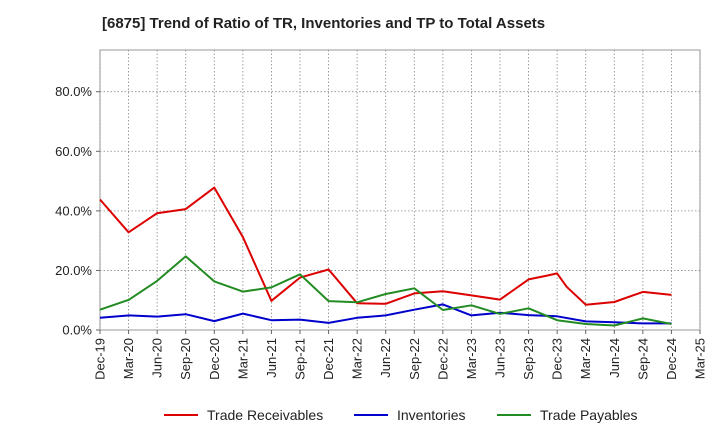  What do you see at coordinates (328, 359) in the screenshot?
I see `x-tick-label: Dec-21` at bounding box center [328, 359].